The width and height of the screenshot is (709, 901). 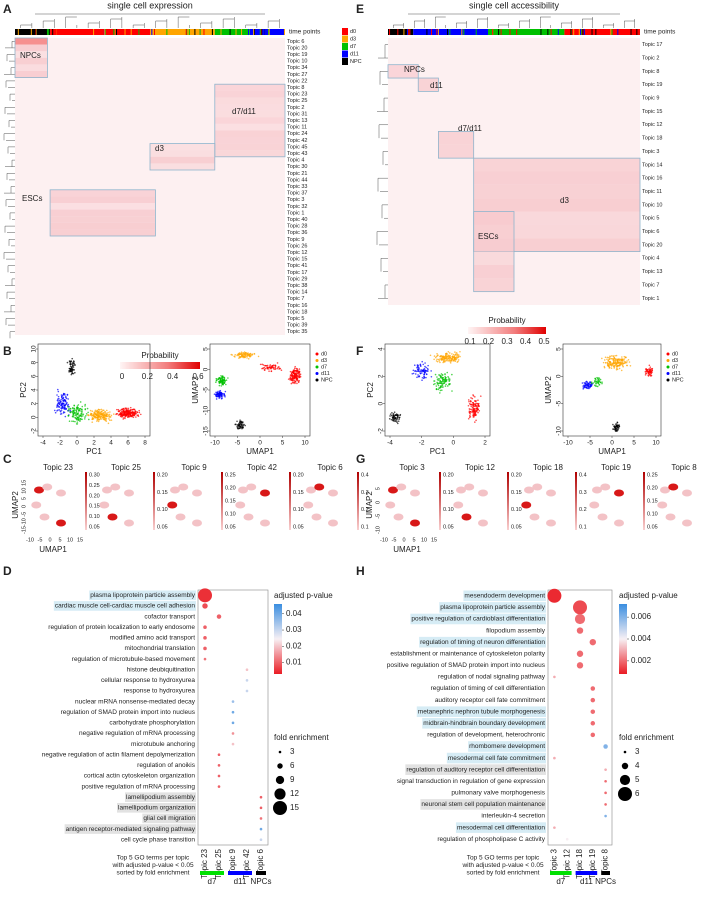 I want to click on y-tick-label: 10, so click(x=24, y=491).